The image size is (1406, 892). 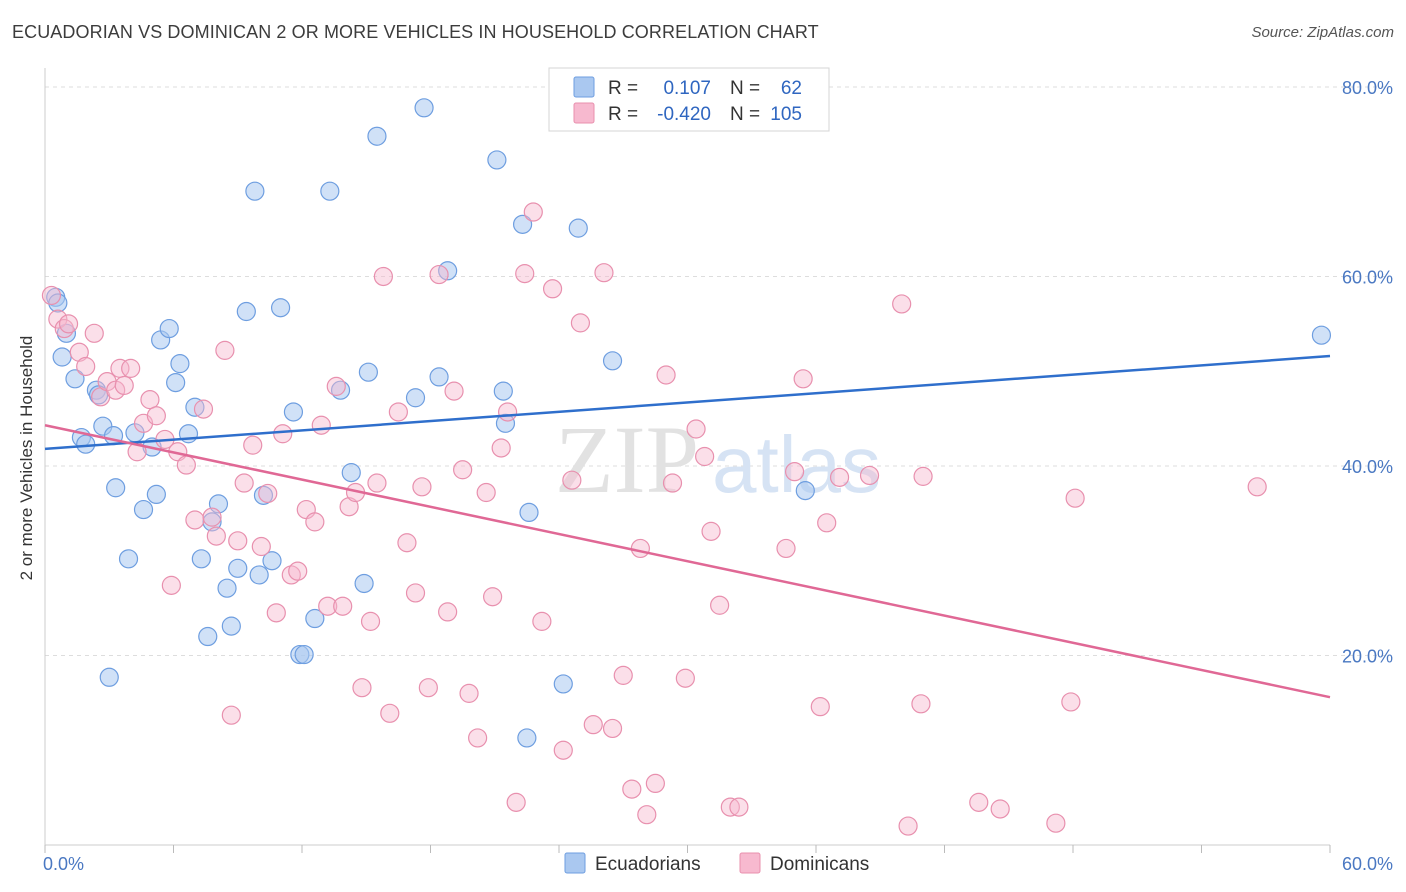 What do you see at coordinates (1367, 277) in the screenshot?
I see `y-tick-label: 60.0%` at bounding box center [1367, 277].